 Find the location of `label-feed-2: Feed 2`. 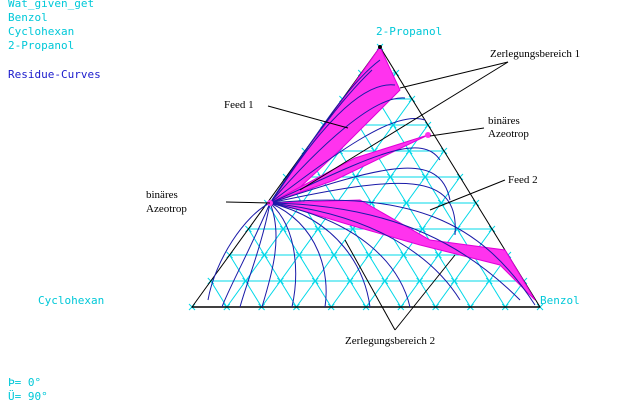

label-feed-2: Feed 2 is located at coordinates (523, 180).